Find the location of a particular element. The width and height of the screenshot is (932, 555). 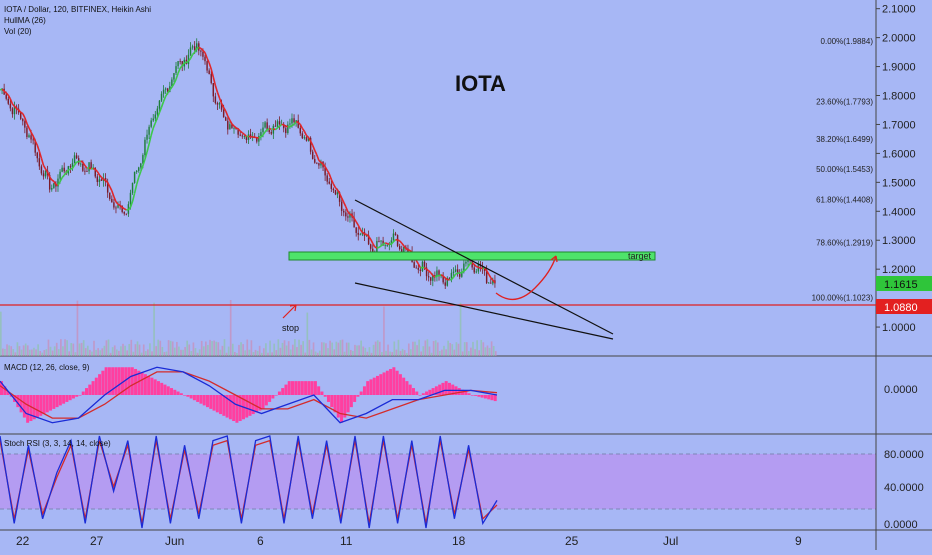

x-tick-5: 18 is located at coordinates (459, 541).